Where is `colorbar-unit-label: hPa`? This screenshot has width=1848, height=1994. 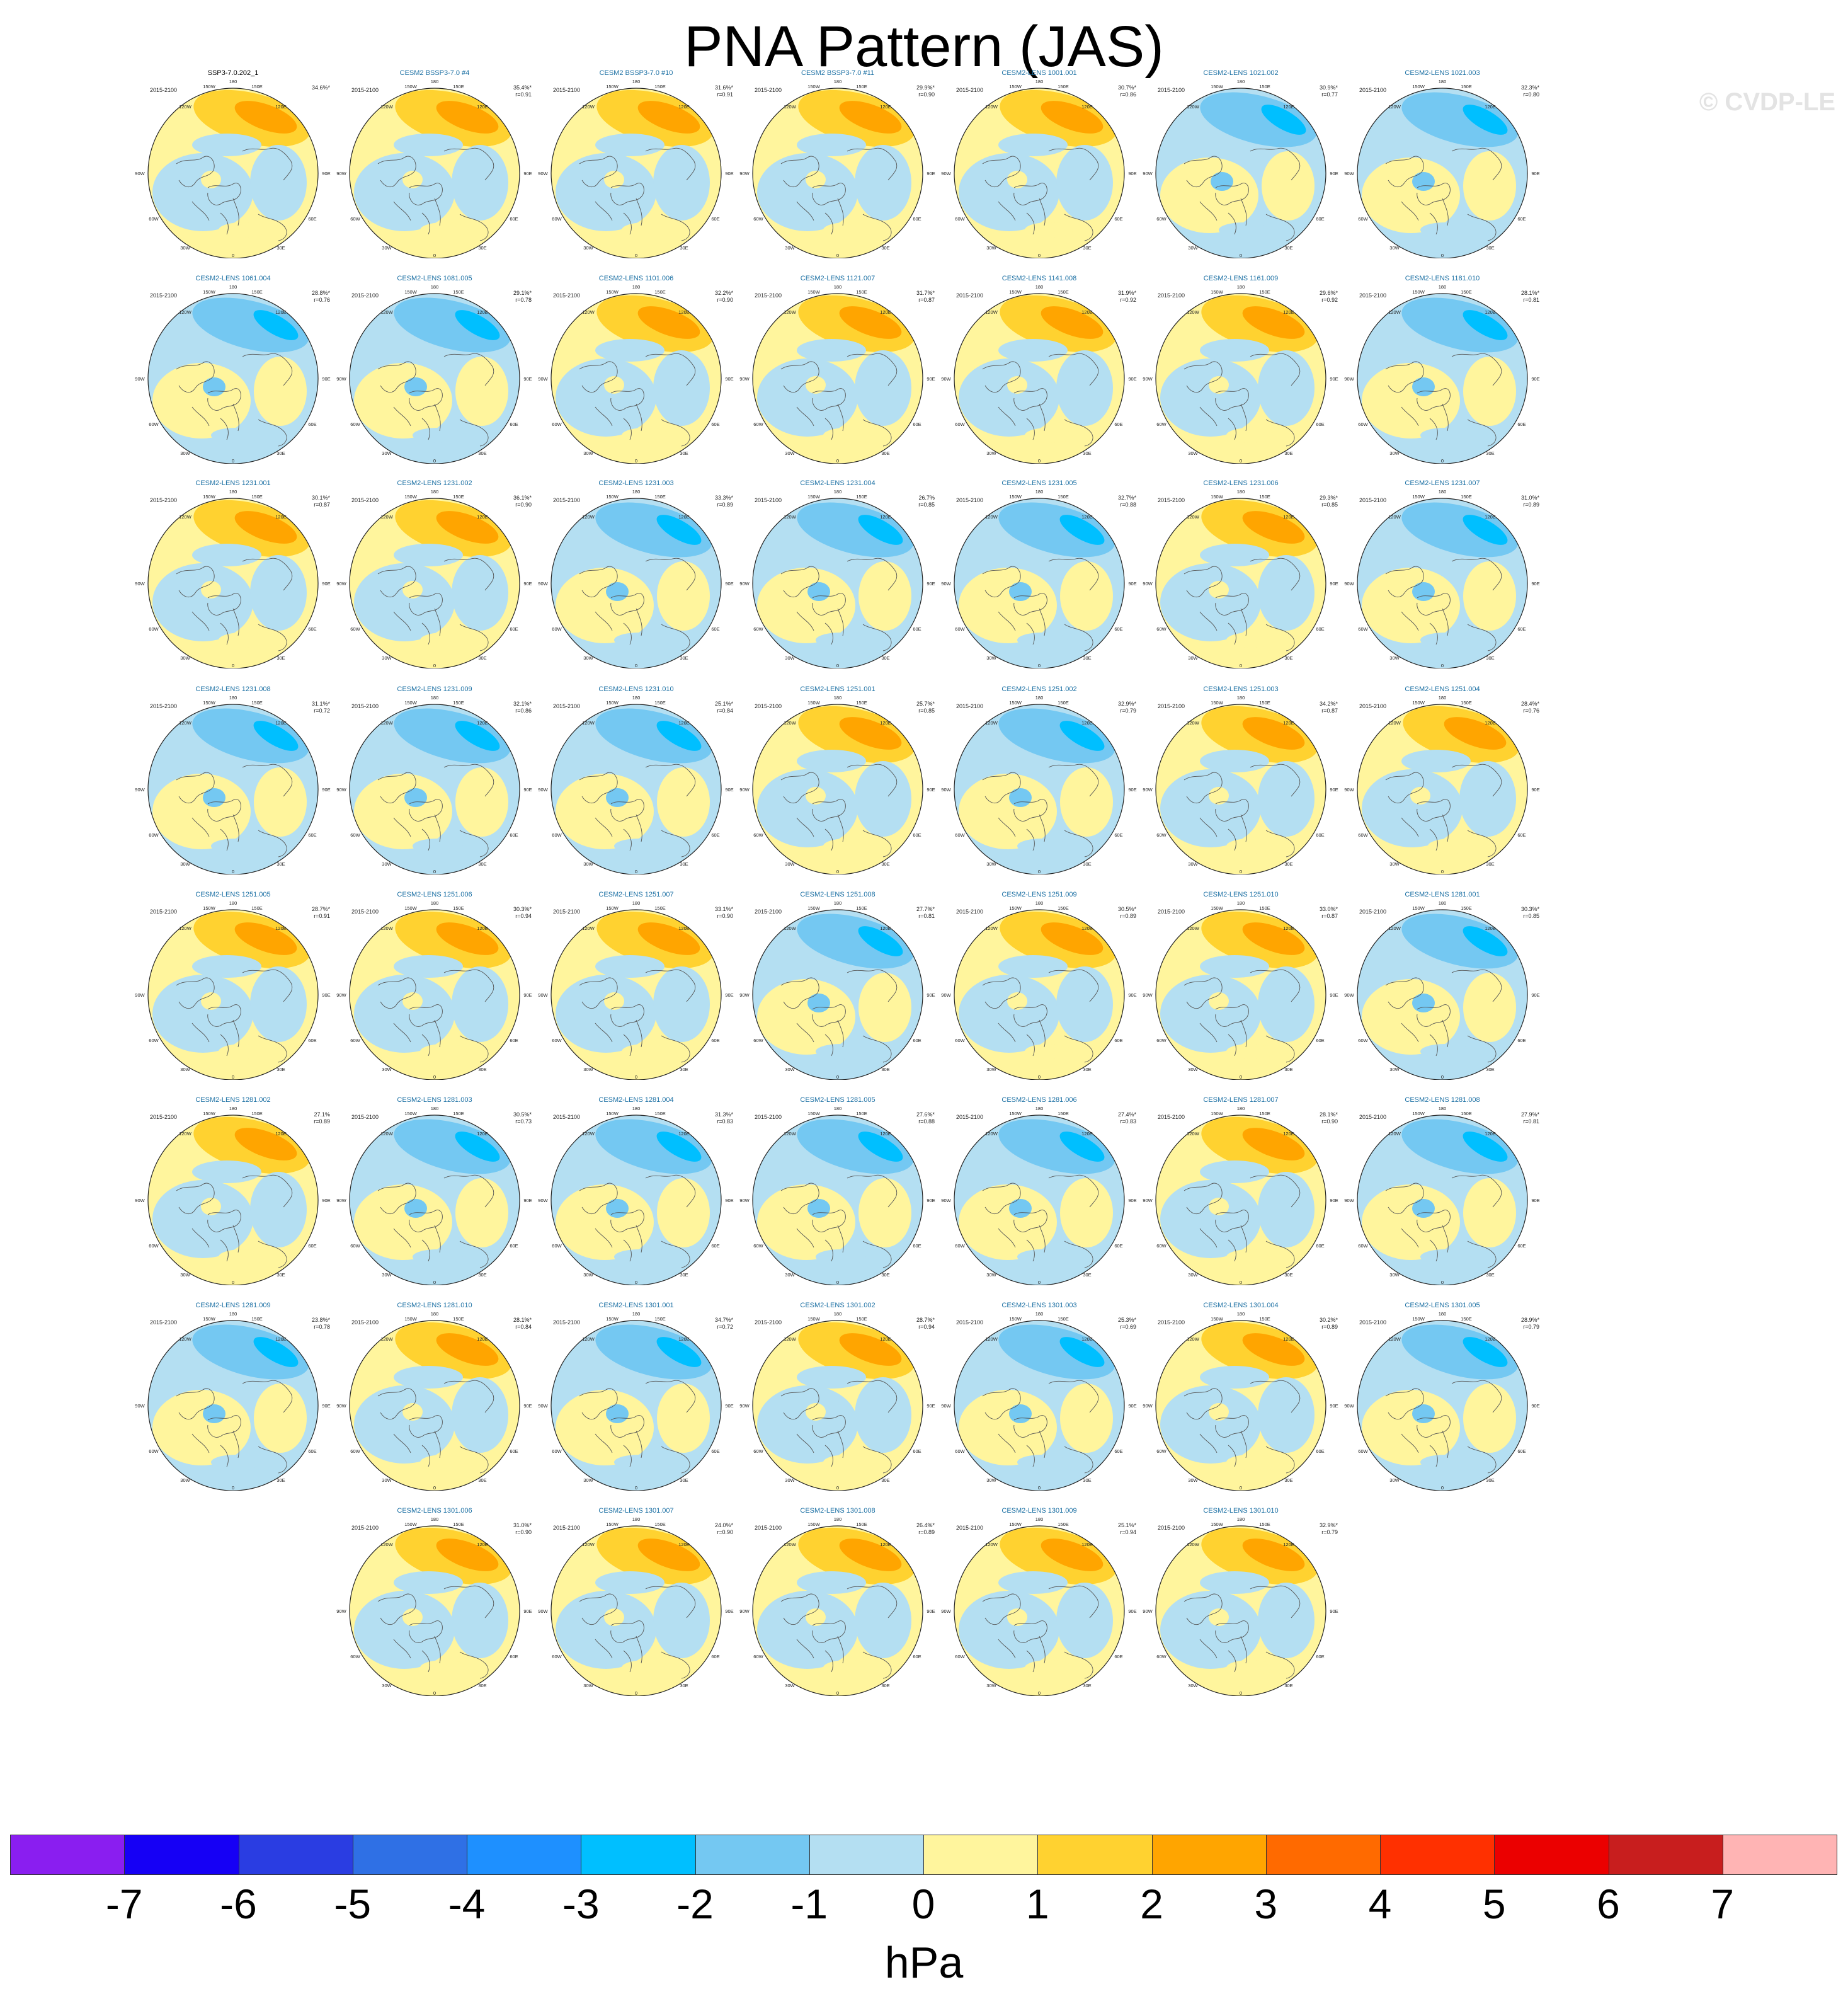 colorbar-unit-label: hPa is located at coordinates (924, 1962).